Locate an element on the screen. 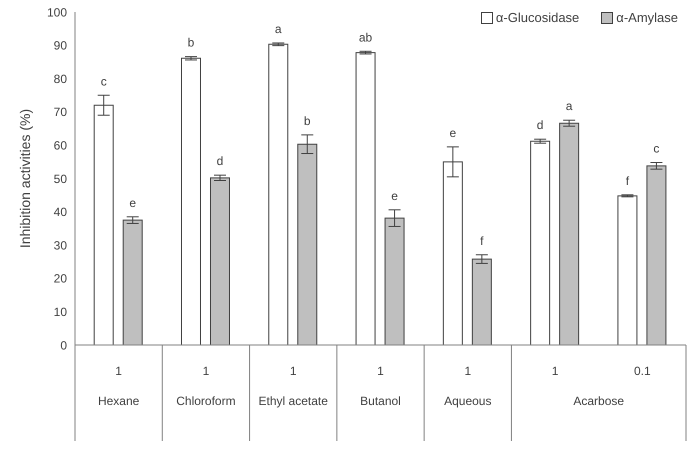 The image size is (692, 456). y-tick-label: 50 is located at coordinates (61, 179).